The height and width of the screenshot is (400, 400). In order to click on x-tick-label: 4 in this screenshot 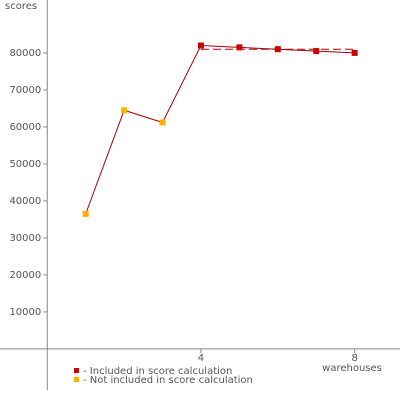, I will do `click(201, 358)`.